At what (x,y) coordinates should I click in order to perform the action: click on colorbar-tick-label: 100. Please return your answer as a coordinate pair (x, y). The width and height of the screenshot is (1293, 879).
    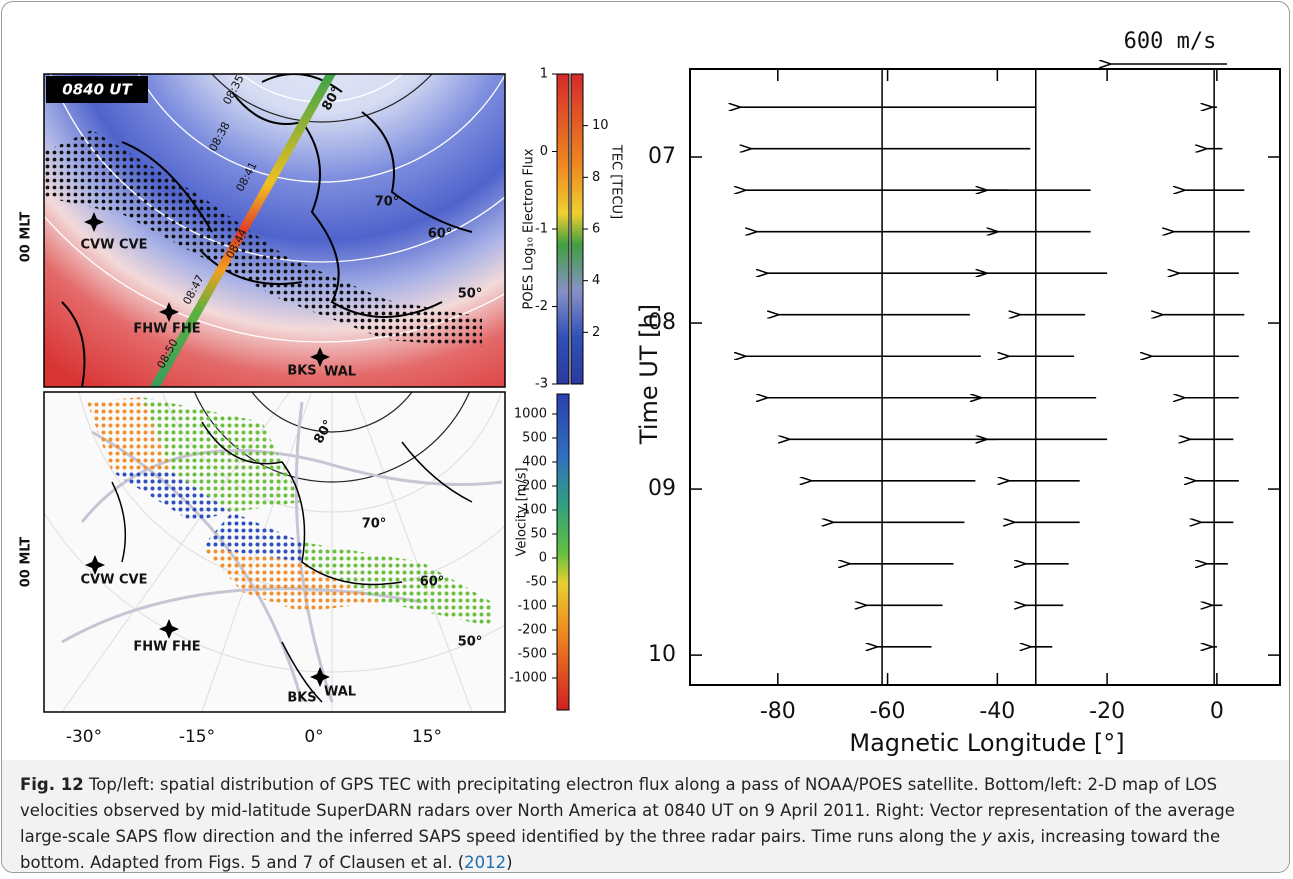
    Looking at the image, I should click on (534, 510).